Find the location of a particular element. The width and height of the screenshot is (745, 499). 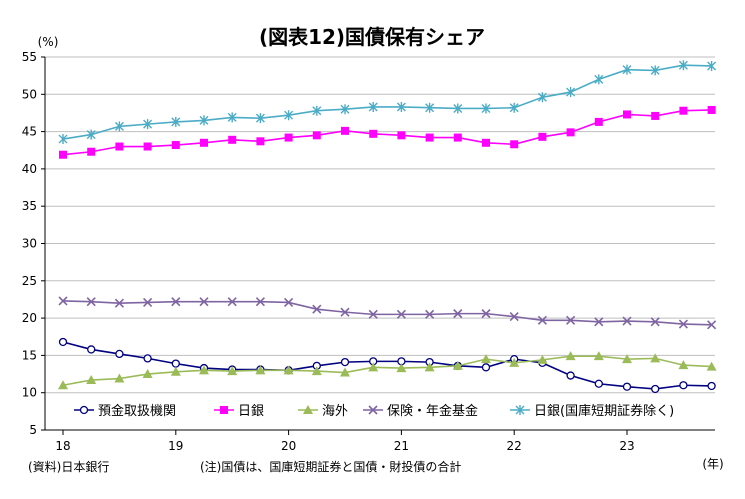

y-tick-label-5: 5 is located at coordinates (33, 430).